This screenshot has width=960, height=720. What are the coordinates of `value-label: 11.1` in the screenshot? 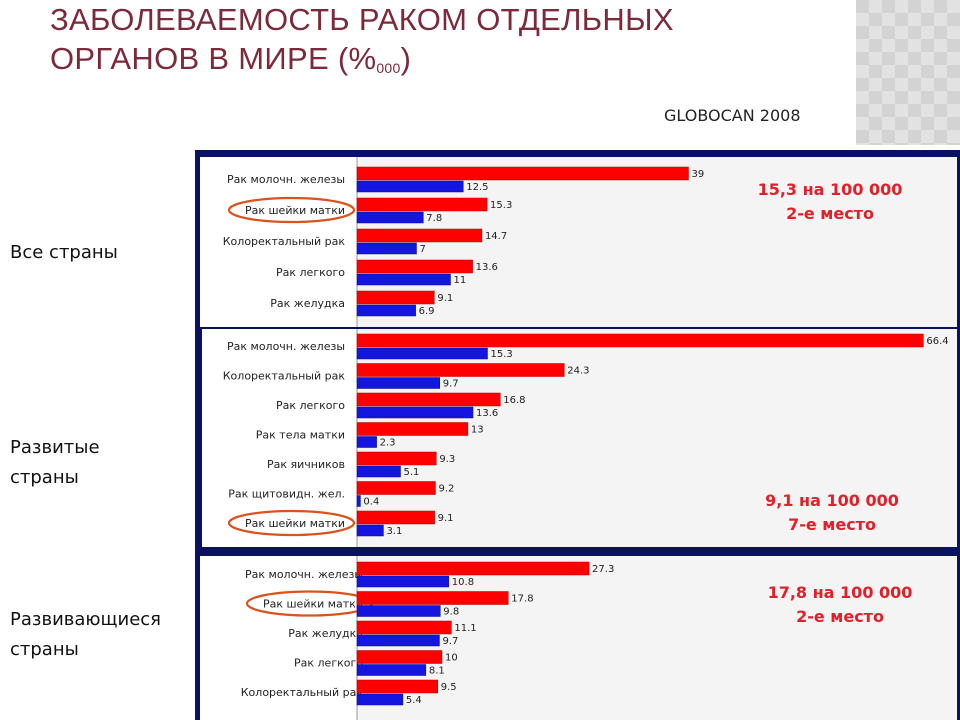 It's located at (465, 628).